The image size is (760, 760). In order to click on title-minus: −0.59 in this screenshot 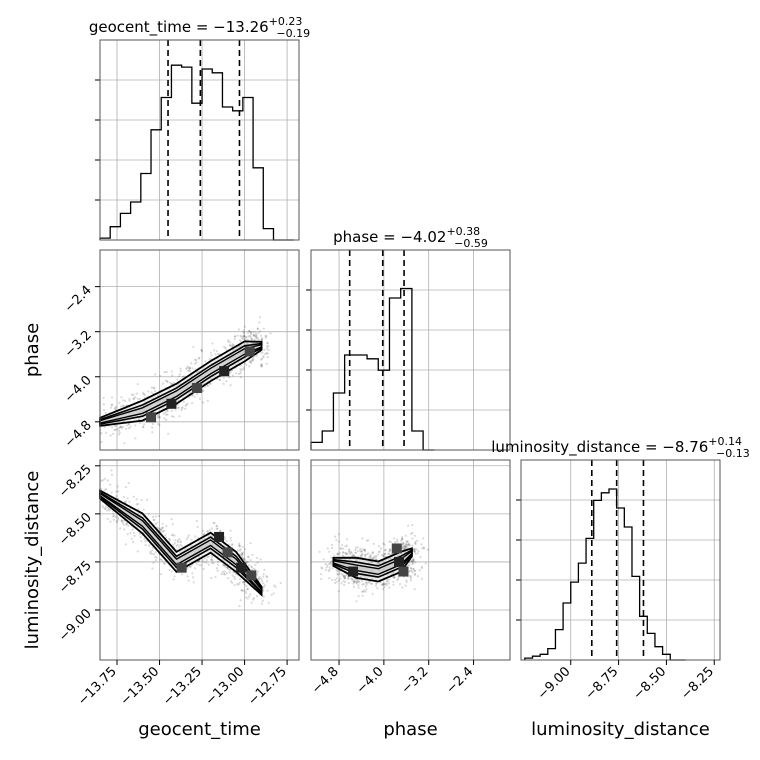, I will do `click(471, 243)`.